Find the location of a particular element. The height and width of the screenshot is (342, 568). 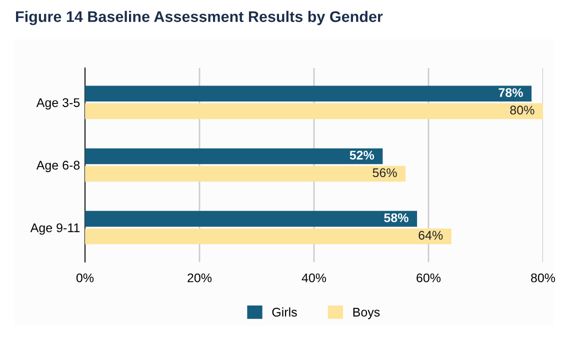

text: 58% is located at coordinates (396, 217).